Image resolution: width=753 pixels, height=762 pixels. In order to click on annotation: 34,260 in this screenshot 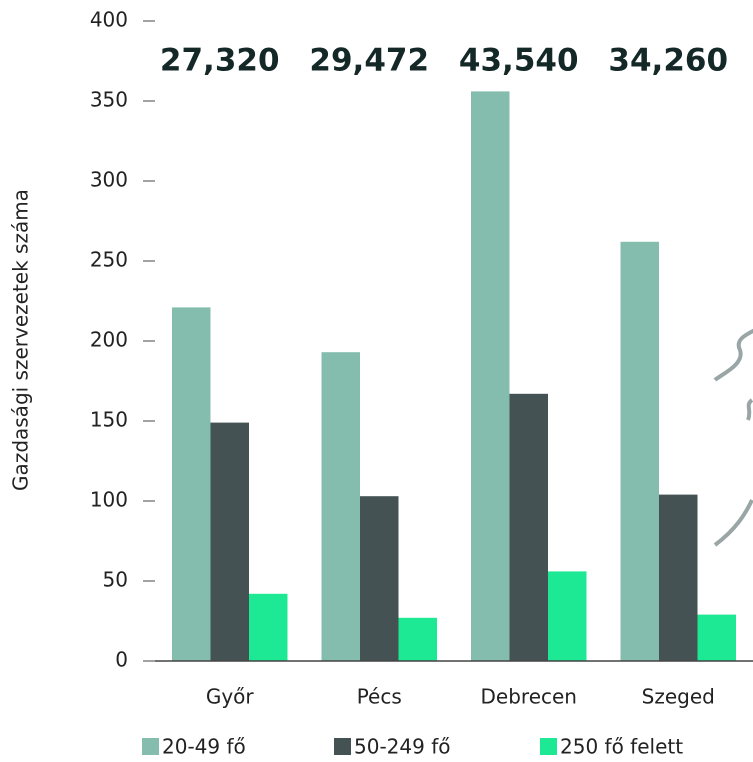, I will do `click(668, 61)`.